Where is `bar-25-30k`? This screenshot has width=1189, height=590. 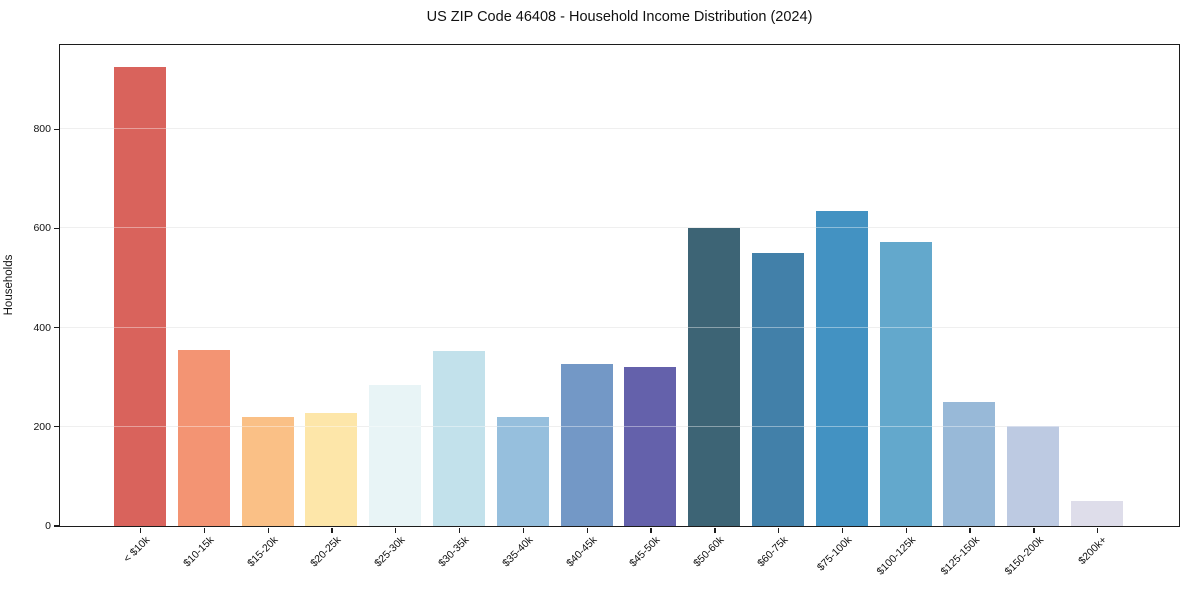
bar-25-30k is located at coordinates (395, 455).